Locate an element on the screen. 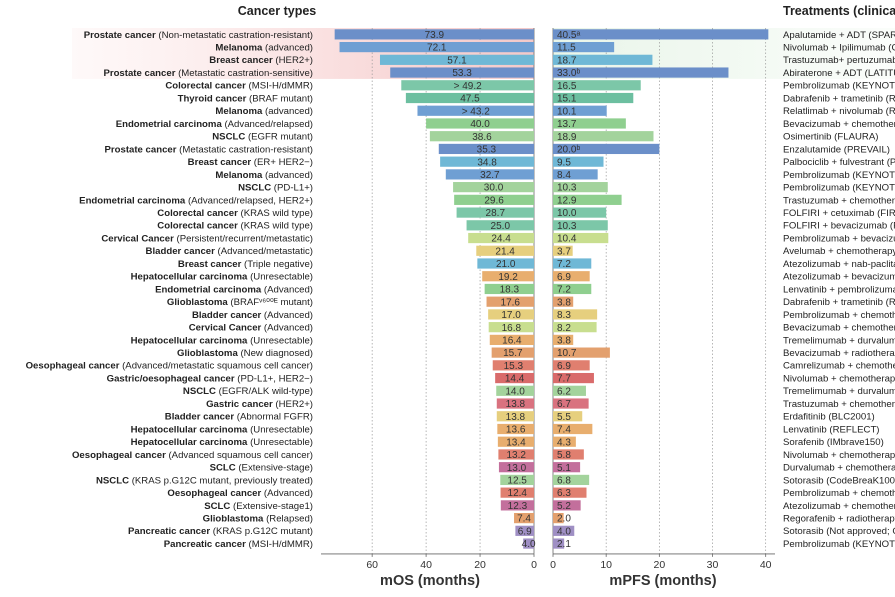 The image size is (895, 597). treatment-label: Enzalutamide (PREVAIL) is located at coordinates (836, 149).